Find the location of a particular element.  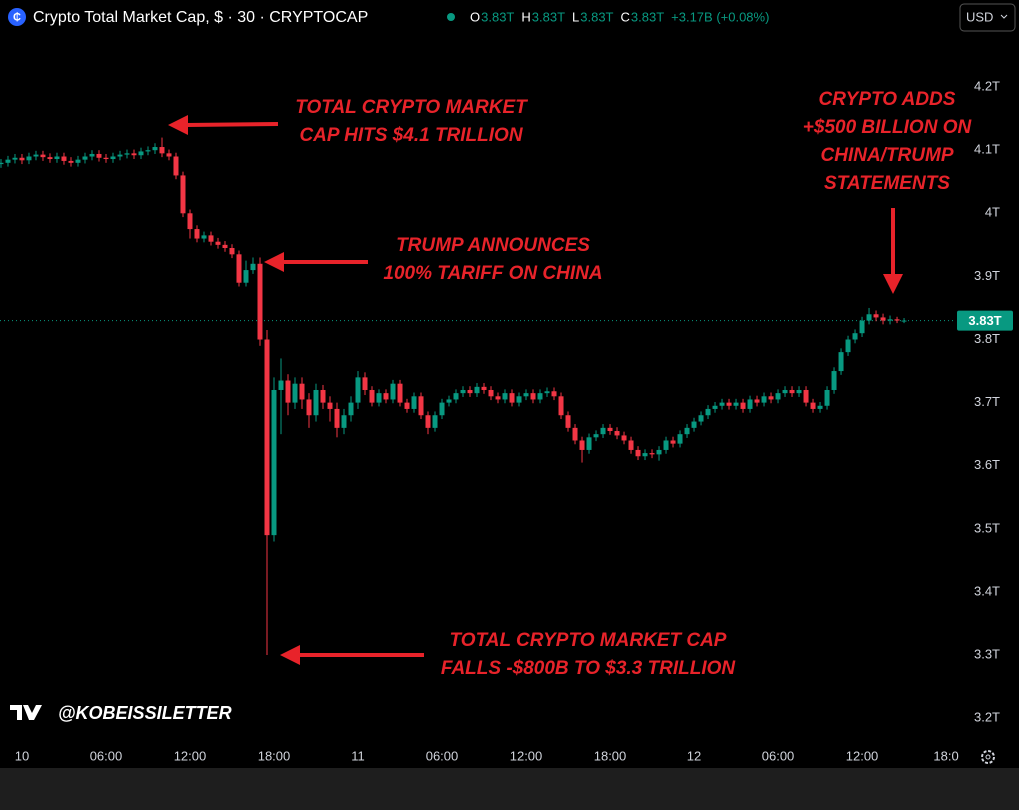

annotation-text: CAP HITS $4.1 TRILLION is located at coordinates (411, 135).